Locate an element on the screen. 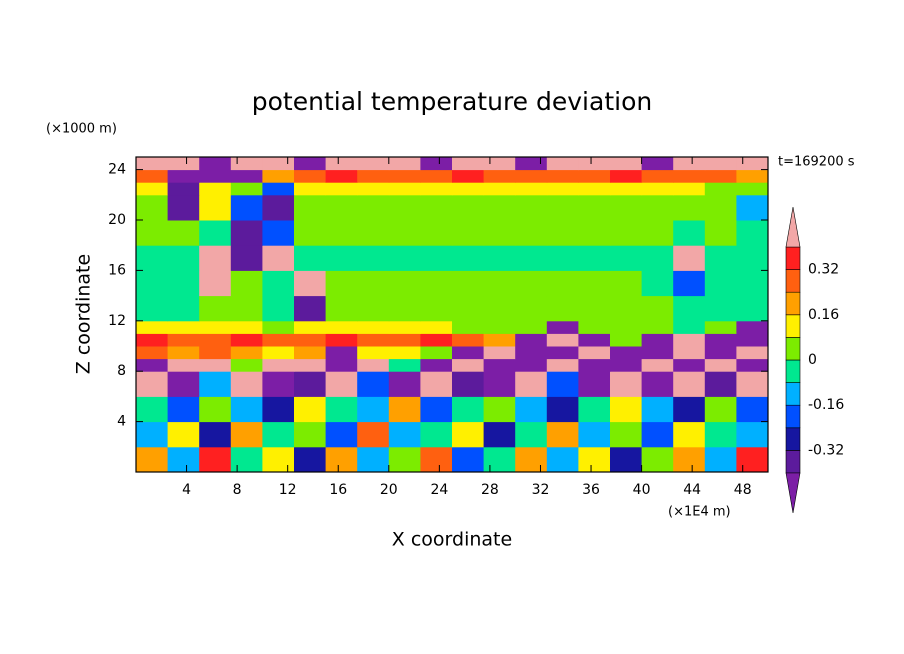 The height and width of the screenshot is (654, 904). x-tick-label: 16 is located at coordinates (338, 490).